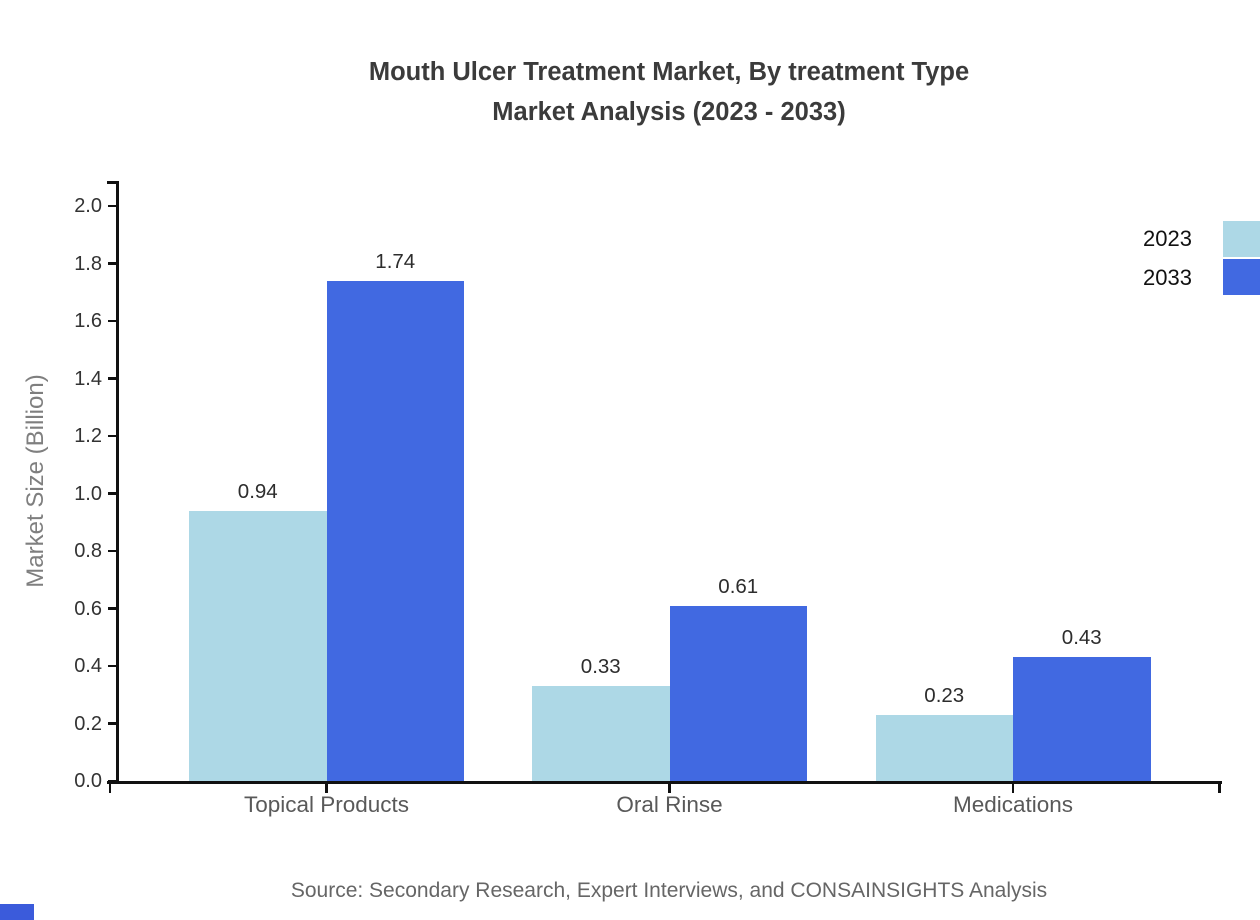  What do you see at coordinates (113, 378) in the screenshot?
I see `y-tick-1.4` at bounding box center [113, 378].